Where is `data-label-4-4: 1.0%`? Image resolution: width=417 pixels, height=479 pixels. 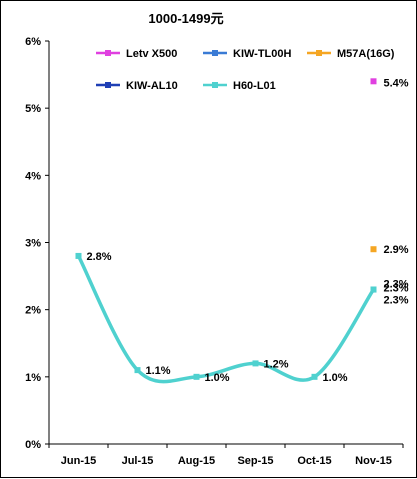
data-label-4-4: 1.0% is located at coordinates (335, 378).